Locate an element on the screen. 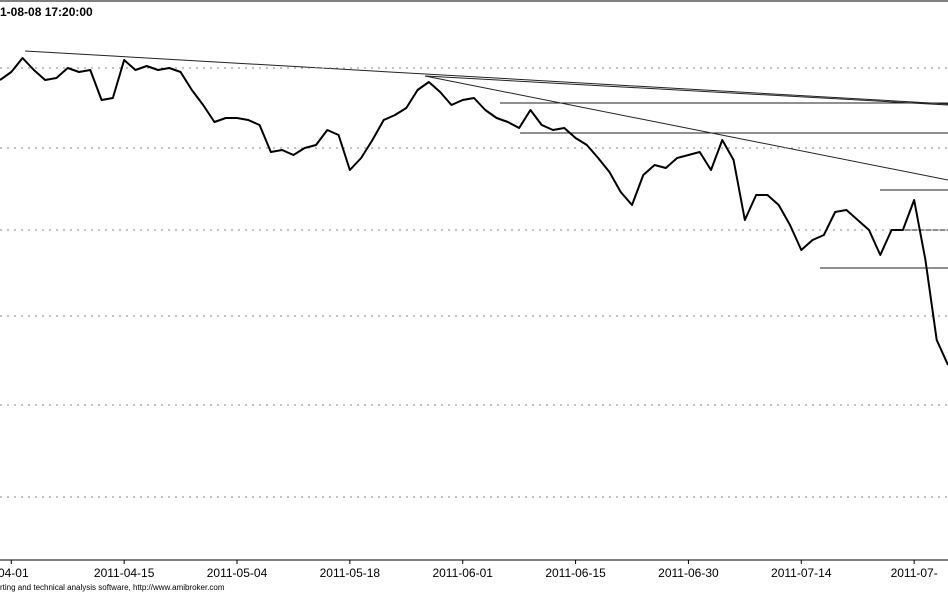 The height and width of the screenshot is (598, 948). x-tick-label: -04-01 is located at coordinates (14, 573).